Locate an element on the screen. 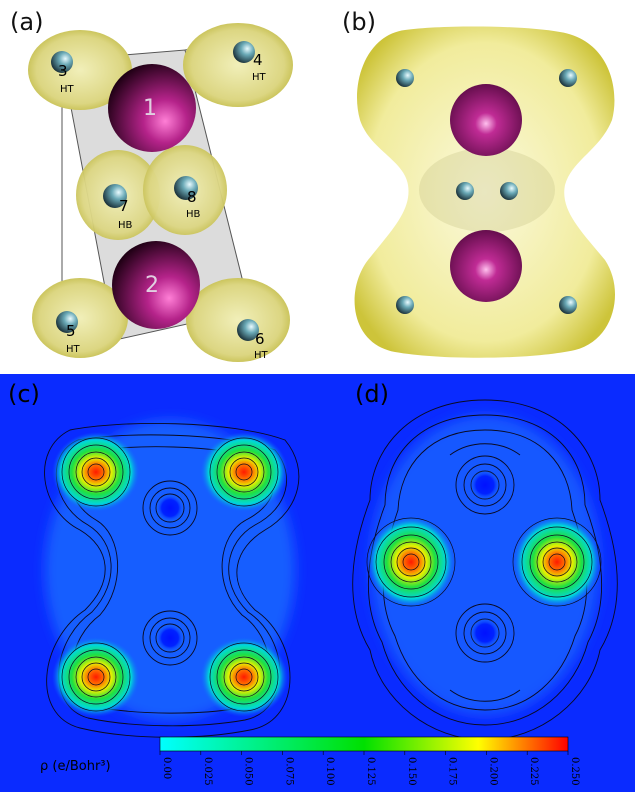 The height and width of the screenshot is (792, 635). metal-label-1: 1 is located at coordinates (150, 108).